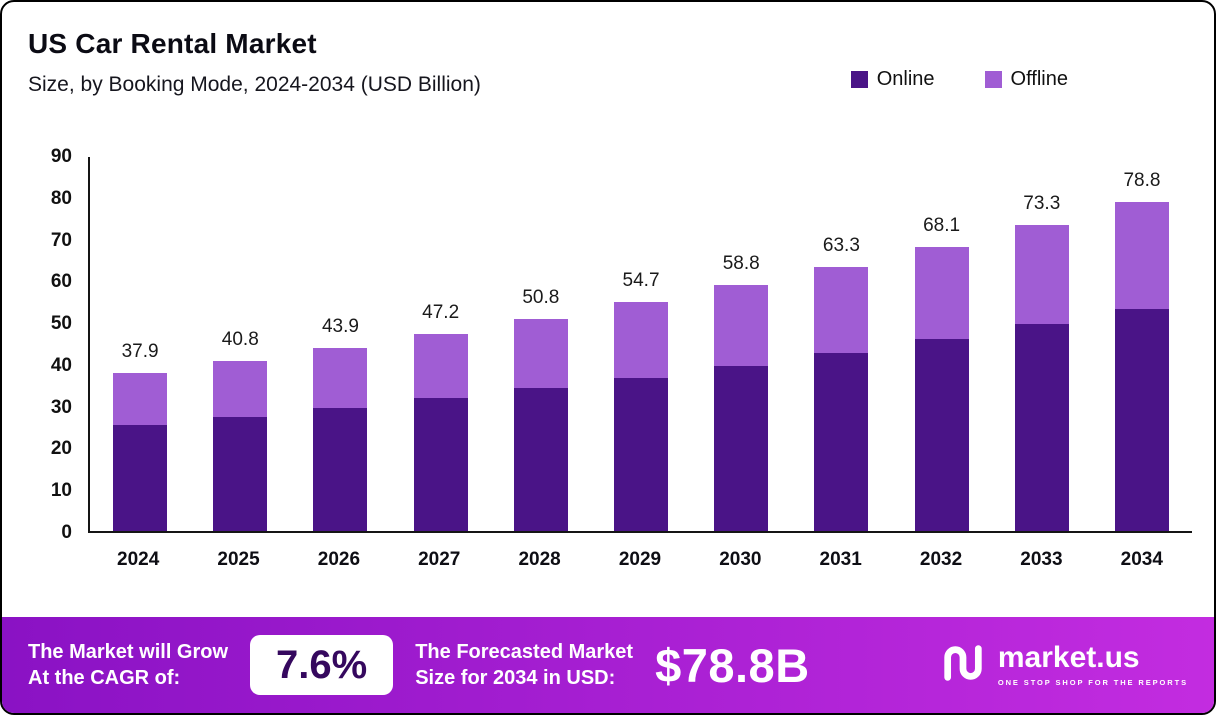 Image resolution: width=1216 pixels, height=715 pixels. Describe the element at coordinates (61, 282) in the screenshot. I see `y-axis-tick: 60` at that location.